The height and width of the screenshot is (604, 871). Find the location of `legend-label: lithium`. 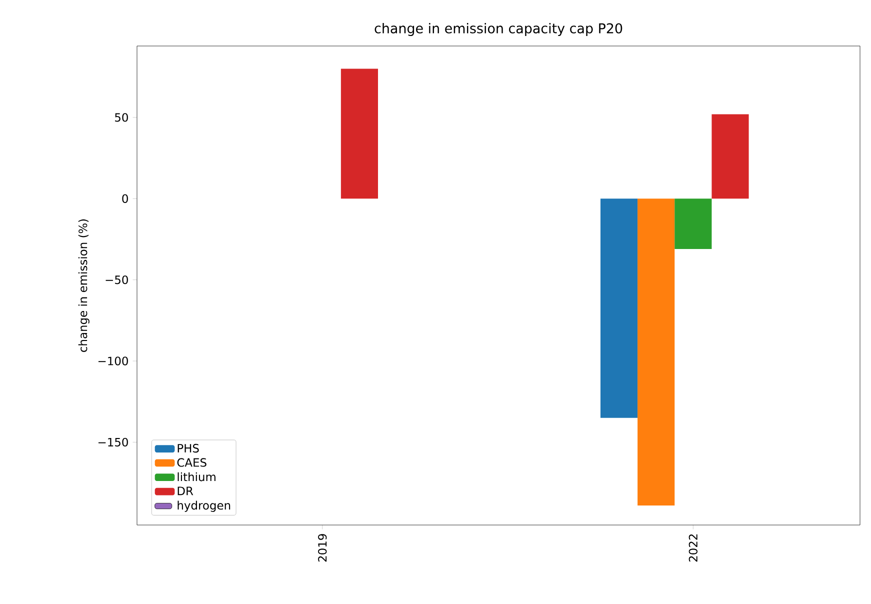

legend-label: lithium is located at coordinates (197, 477).